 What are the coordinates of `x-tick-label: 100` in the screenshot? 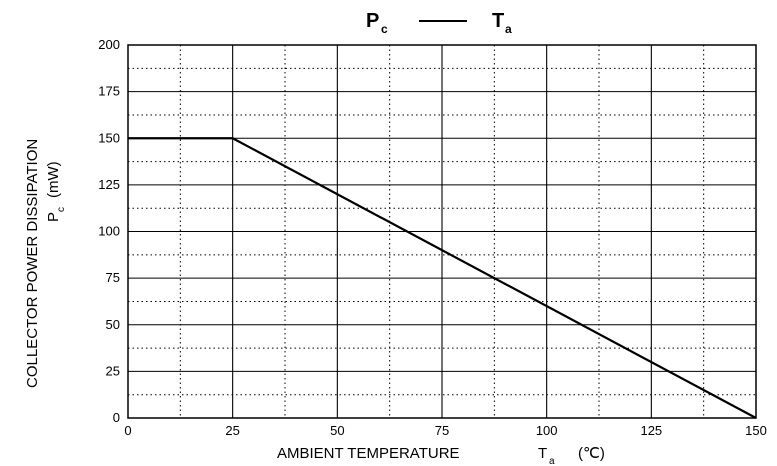 It's located at (547, 430).